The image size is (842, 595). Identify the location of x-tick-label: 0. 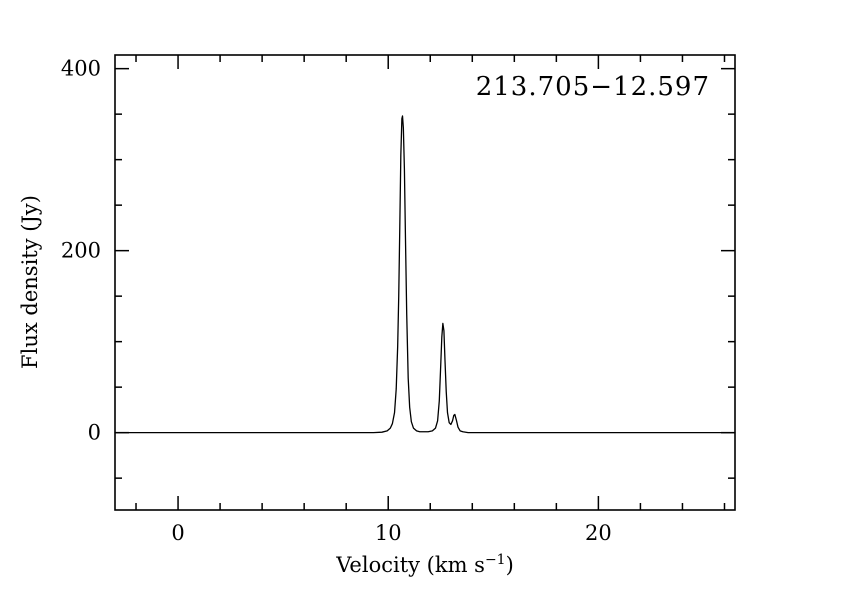
(177, 533).